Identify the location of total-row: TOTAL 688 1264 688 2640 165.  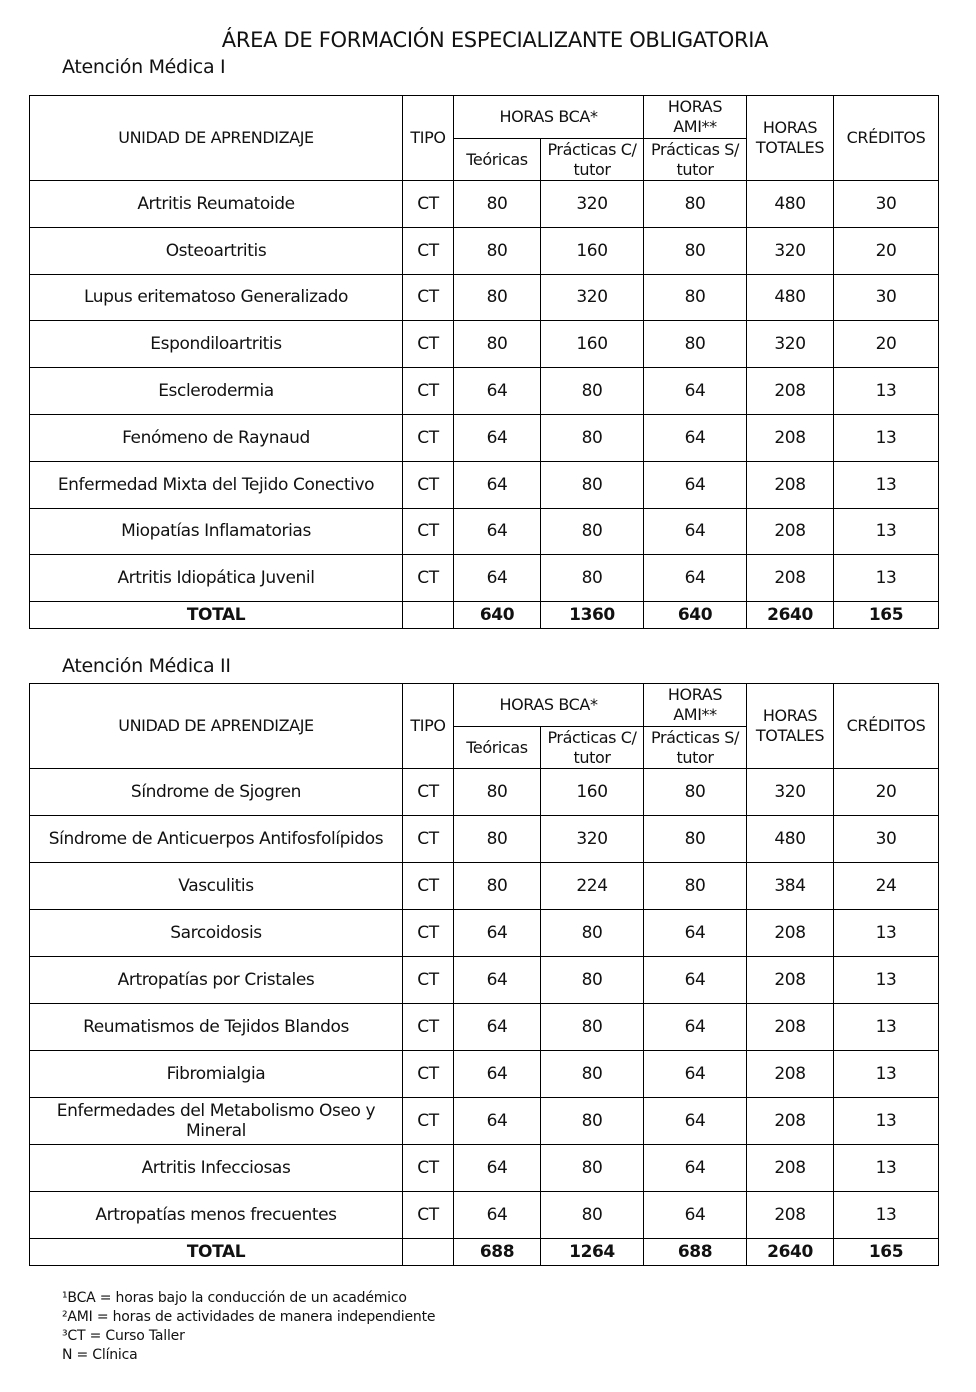
(484, 1252).